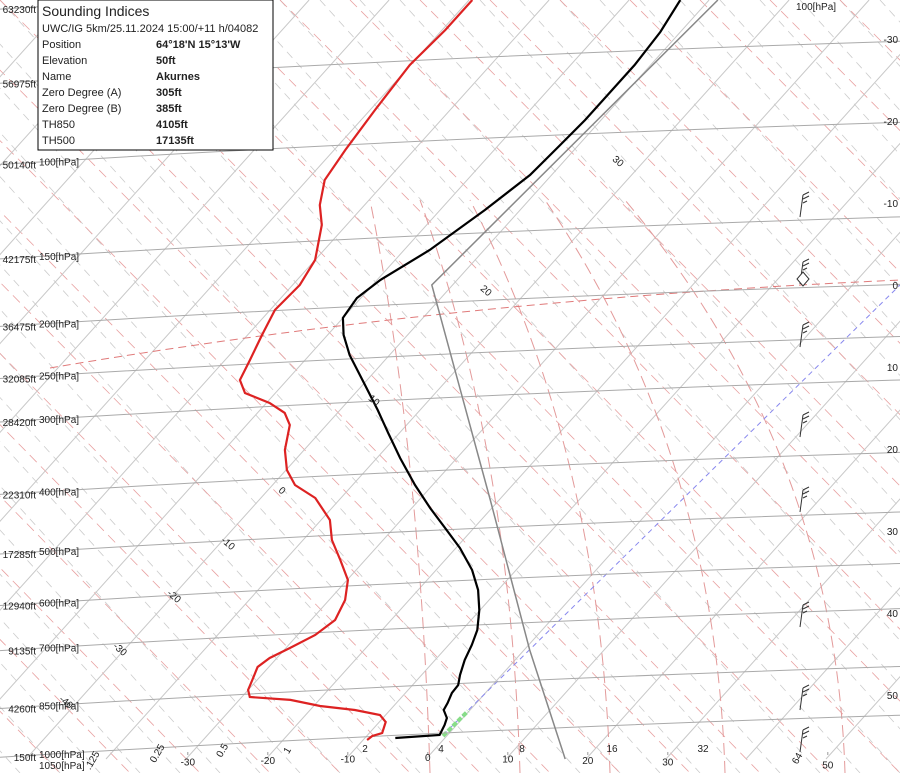 This screenshot has width=900, height=773. Describe the element at coordinates (816, 7) in the screenshot. I see `pressure-label: 100[hPa]` at that location.